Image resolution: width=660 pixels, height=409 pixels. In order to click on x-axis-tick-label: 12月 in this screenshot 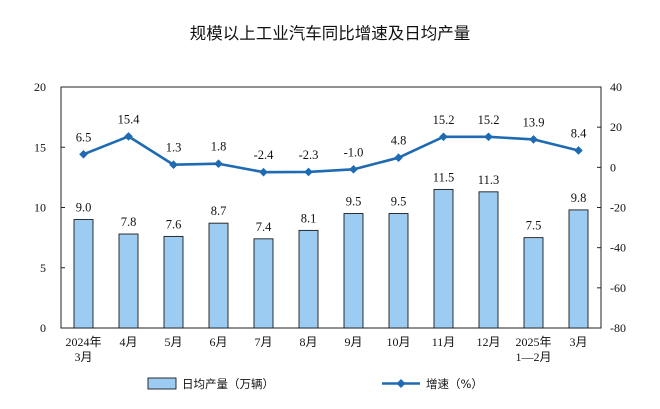, I will do `click(488, 342)`.